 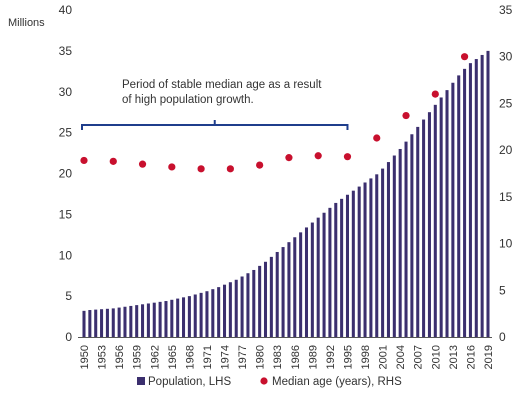 I want to click on x-tick-label: 1992, so click(x=331, y=357).